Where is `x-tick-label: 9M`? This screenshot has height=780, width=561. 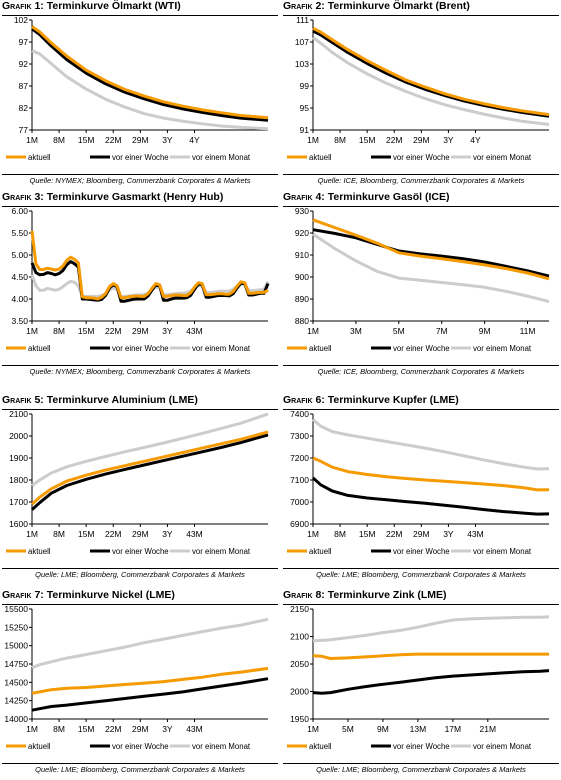
x-tick-label: 9M is located at coordinates (383, 729).